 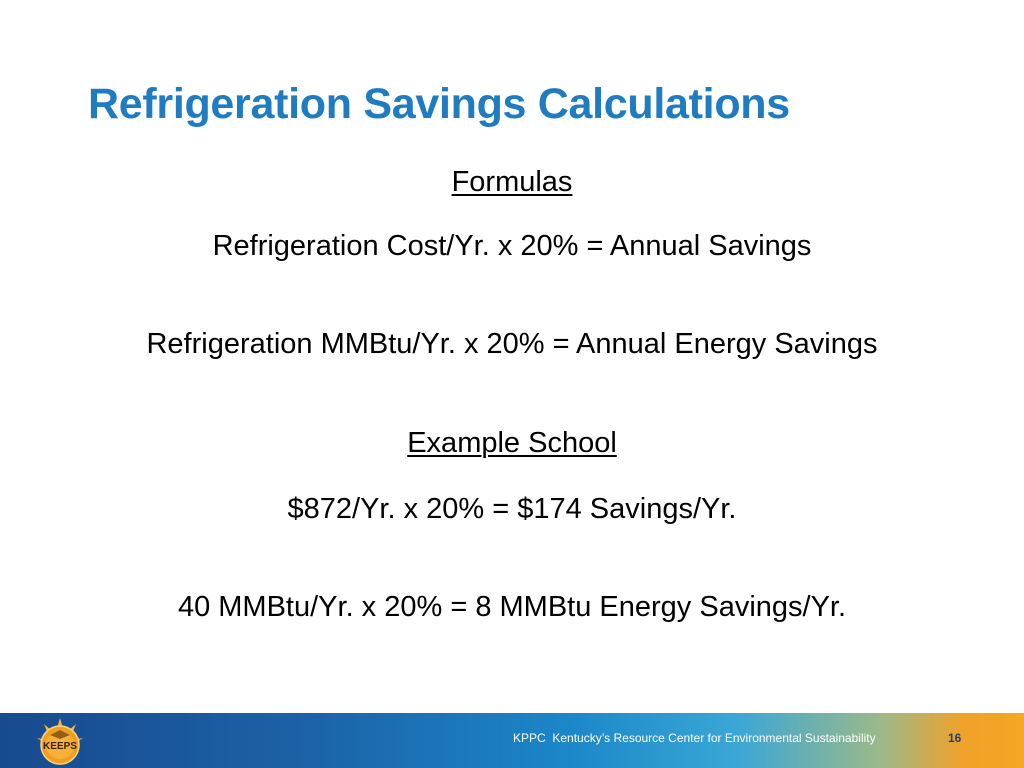 I want to click on slide-title: Refrigeration Savings Calculations, so click(x=439, y=104).